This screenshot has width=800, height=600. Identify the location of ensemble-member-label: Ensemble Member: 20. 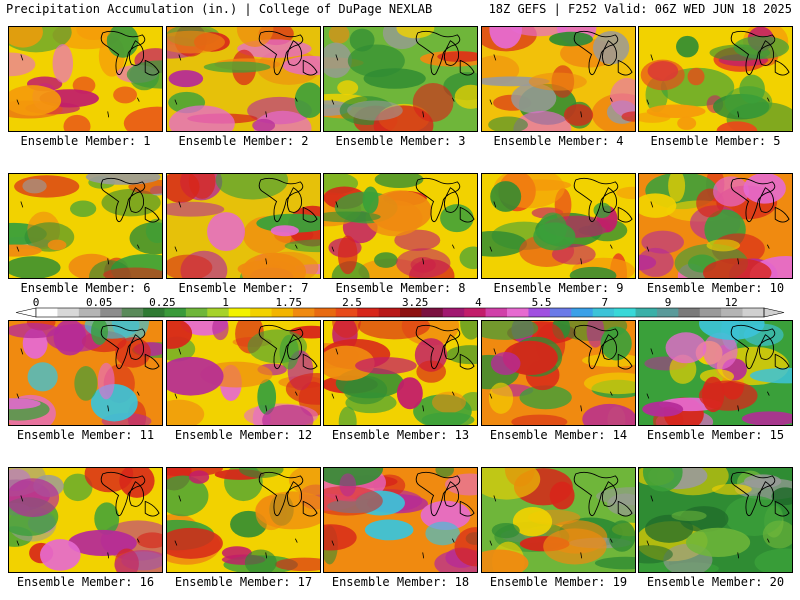
(715, 582).